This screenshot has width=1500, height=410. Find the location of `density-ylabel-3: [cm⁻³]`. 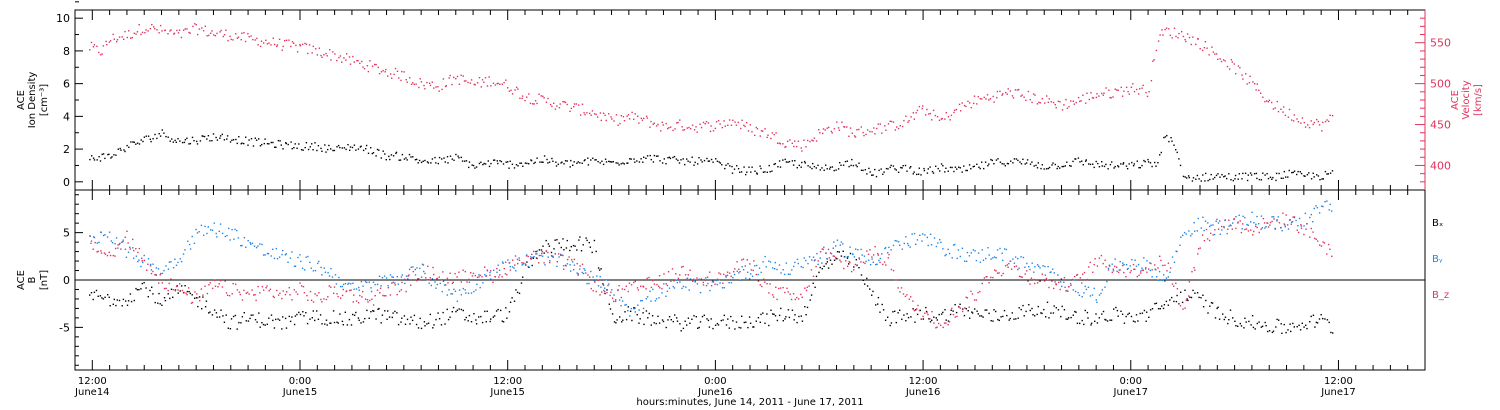

density-ylabel-3: [cm⁻³] is located at coordinates (44, 100).